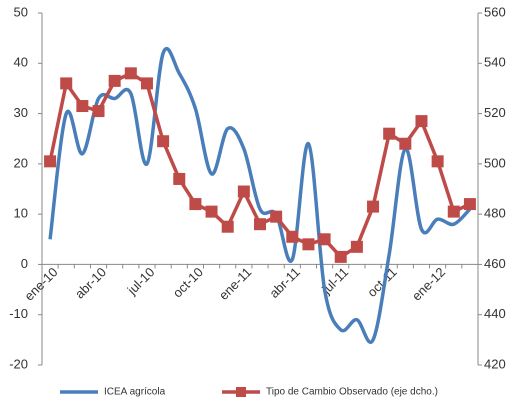 The height and width of the screenshot is (403, 529). What do you see at coordinates (24, 263) in the screenshot?
I see `y-tick-label: 0` at bounding box center [24, 263].